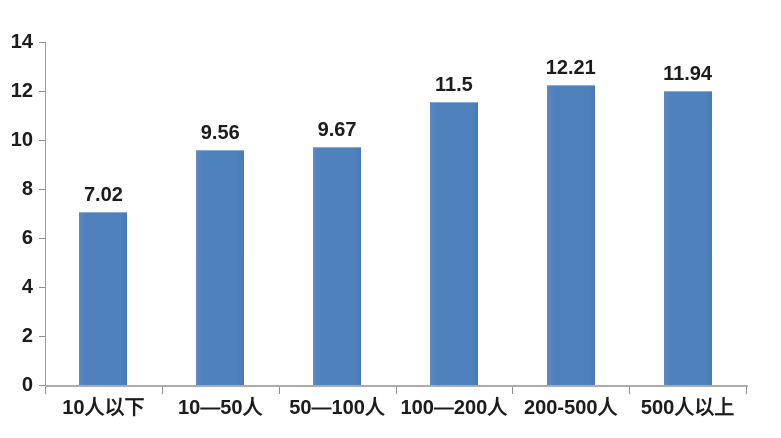 The height and width of the screenshot is (438, 781). What do you see at coordinates (45, 214) in the screenshot?
I see `y-axis-line` at bounding box center [45, 214].